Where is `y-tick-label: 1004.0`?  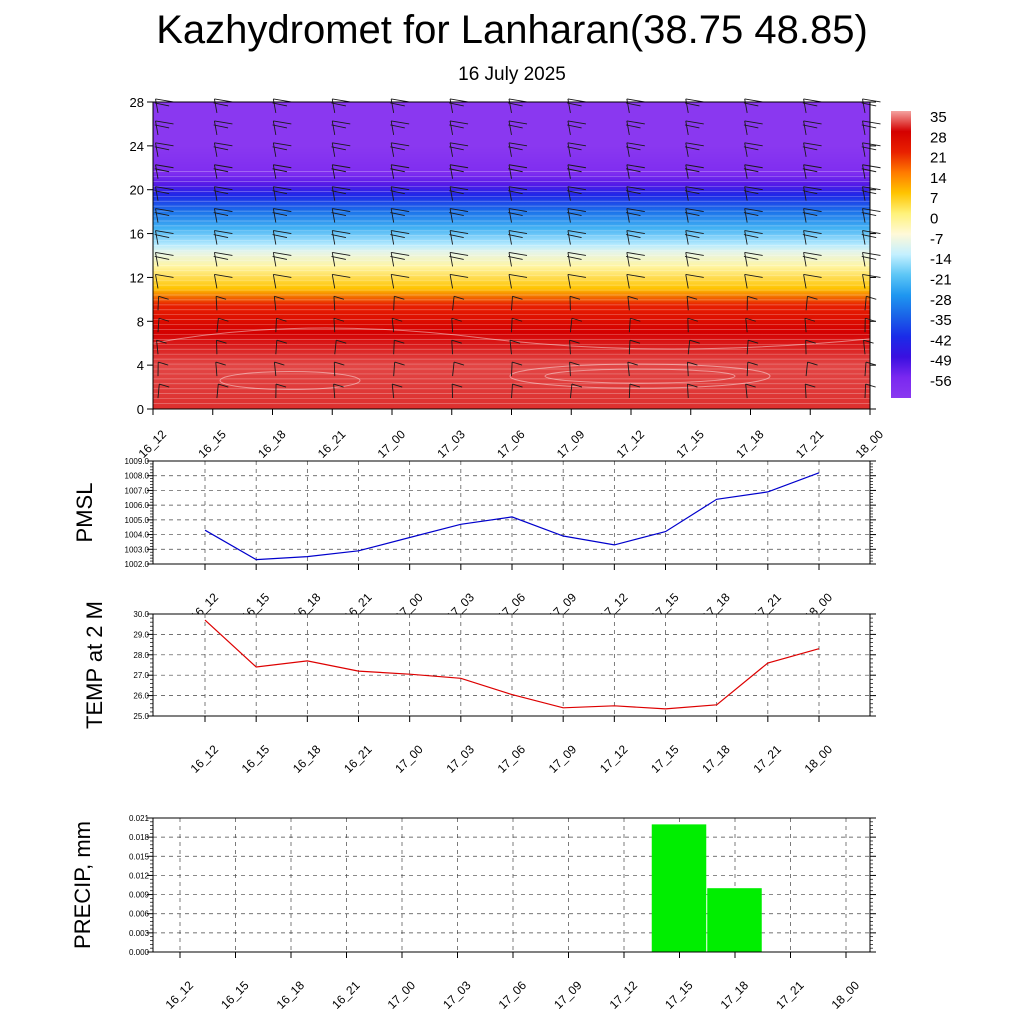
y-tick-label: 1004.0 is located at coordinates (137, 535).